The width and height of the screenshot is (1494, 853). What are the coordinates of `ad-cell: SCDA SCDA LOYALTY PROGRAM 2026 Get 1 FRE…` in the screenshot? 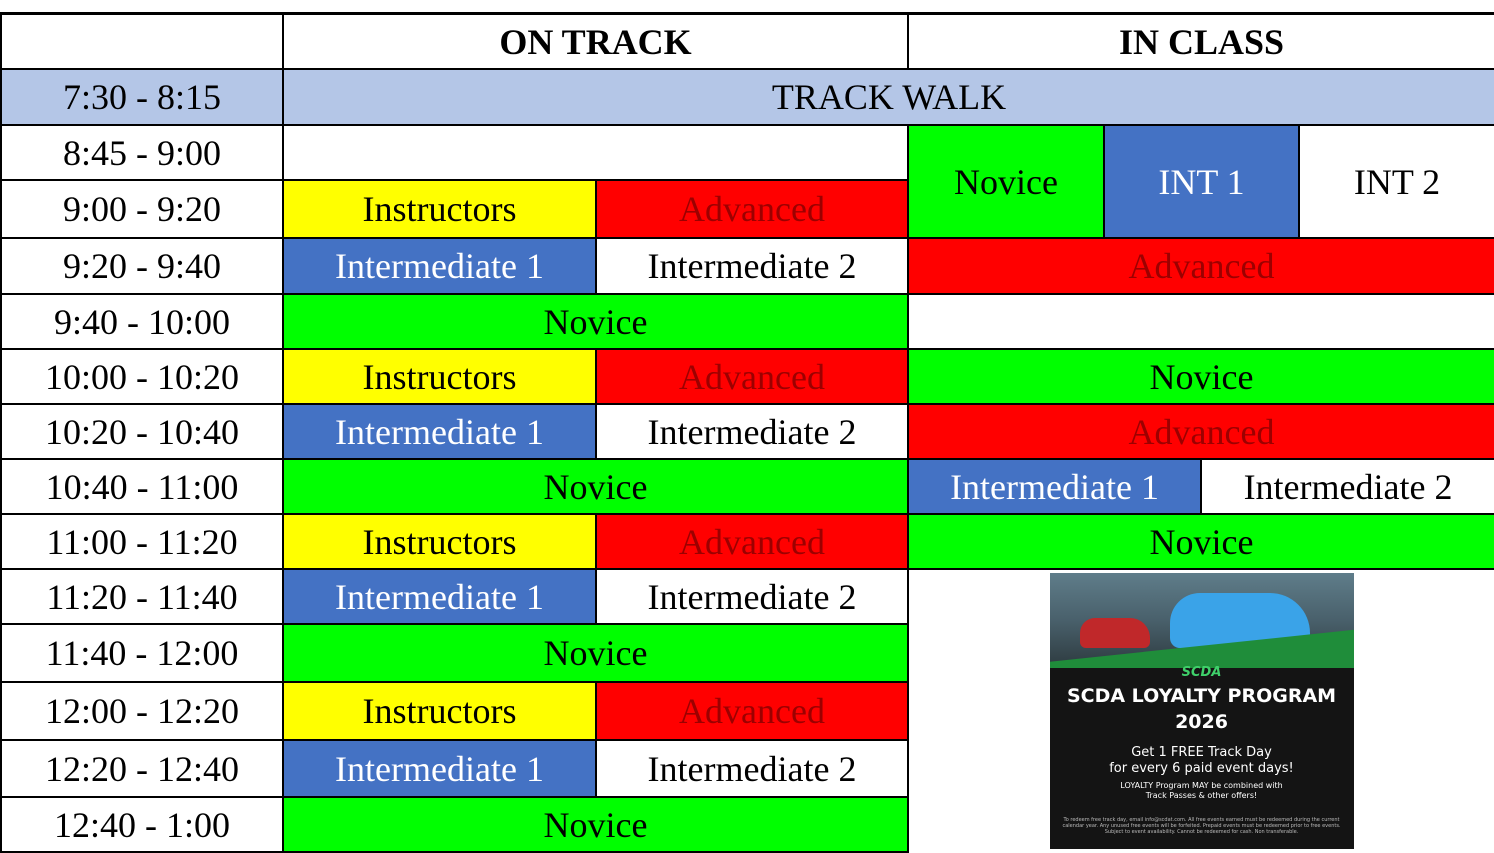 It's located at (1200, 710).